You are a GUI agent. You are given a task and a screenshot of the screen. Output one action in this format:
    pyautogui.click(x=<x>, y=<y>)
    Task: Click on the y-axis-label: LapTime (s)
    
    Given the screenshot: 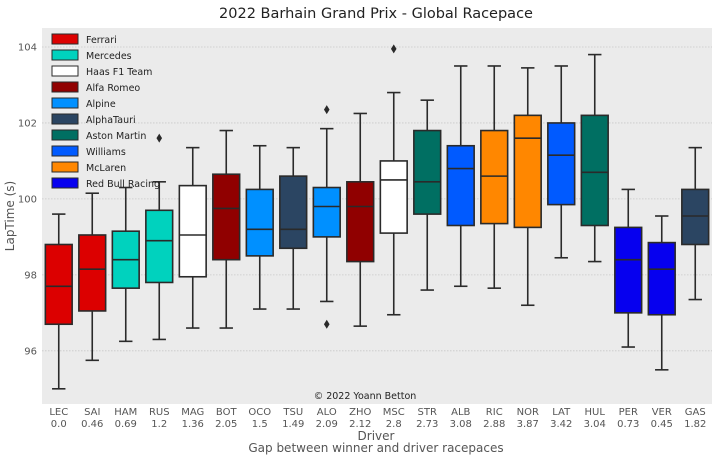 What is the action you would take?
    pyautogui.click(x=10, y=216)
    